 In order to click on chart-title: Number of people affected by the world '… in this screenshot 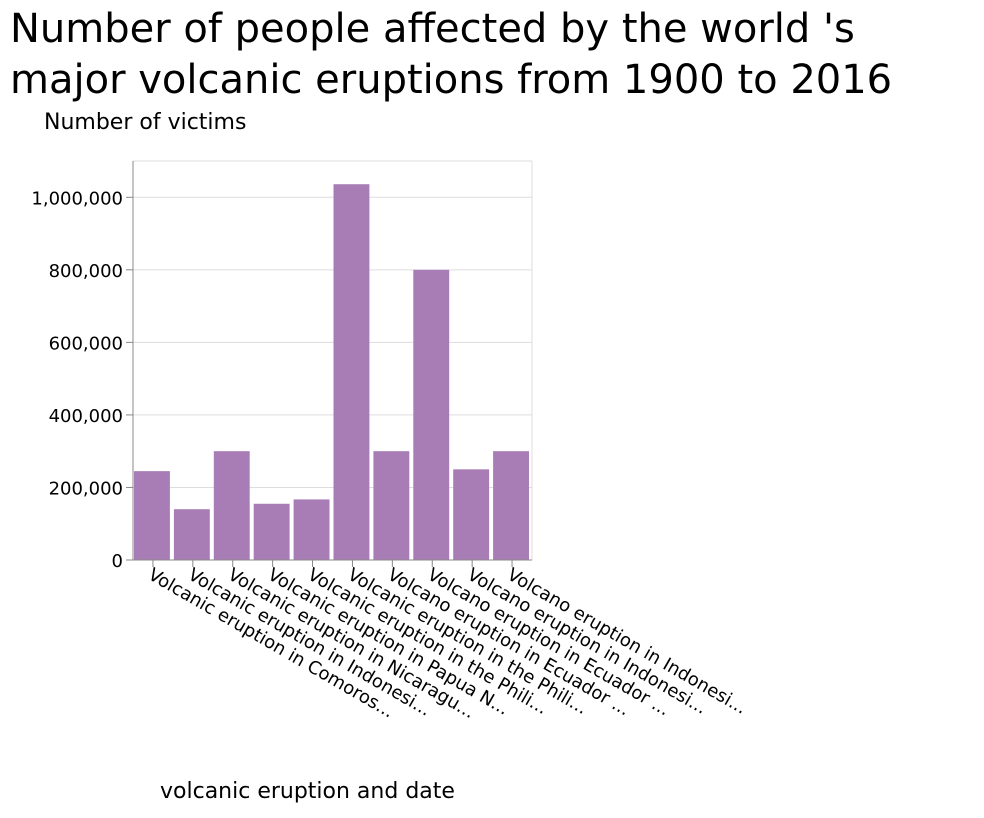, I will do `click(451, 54)`.